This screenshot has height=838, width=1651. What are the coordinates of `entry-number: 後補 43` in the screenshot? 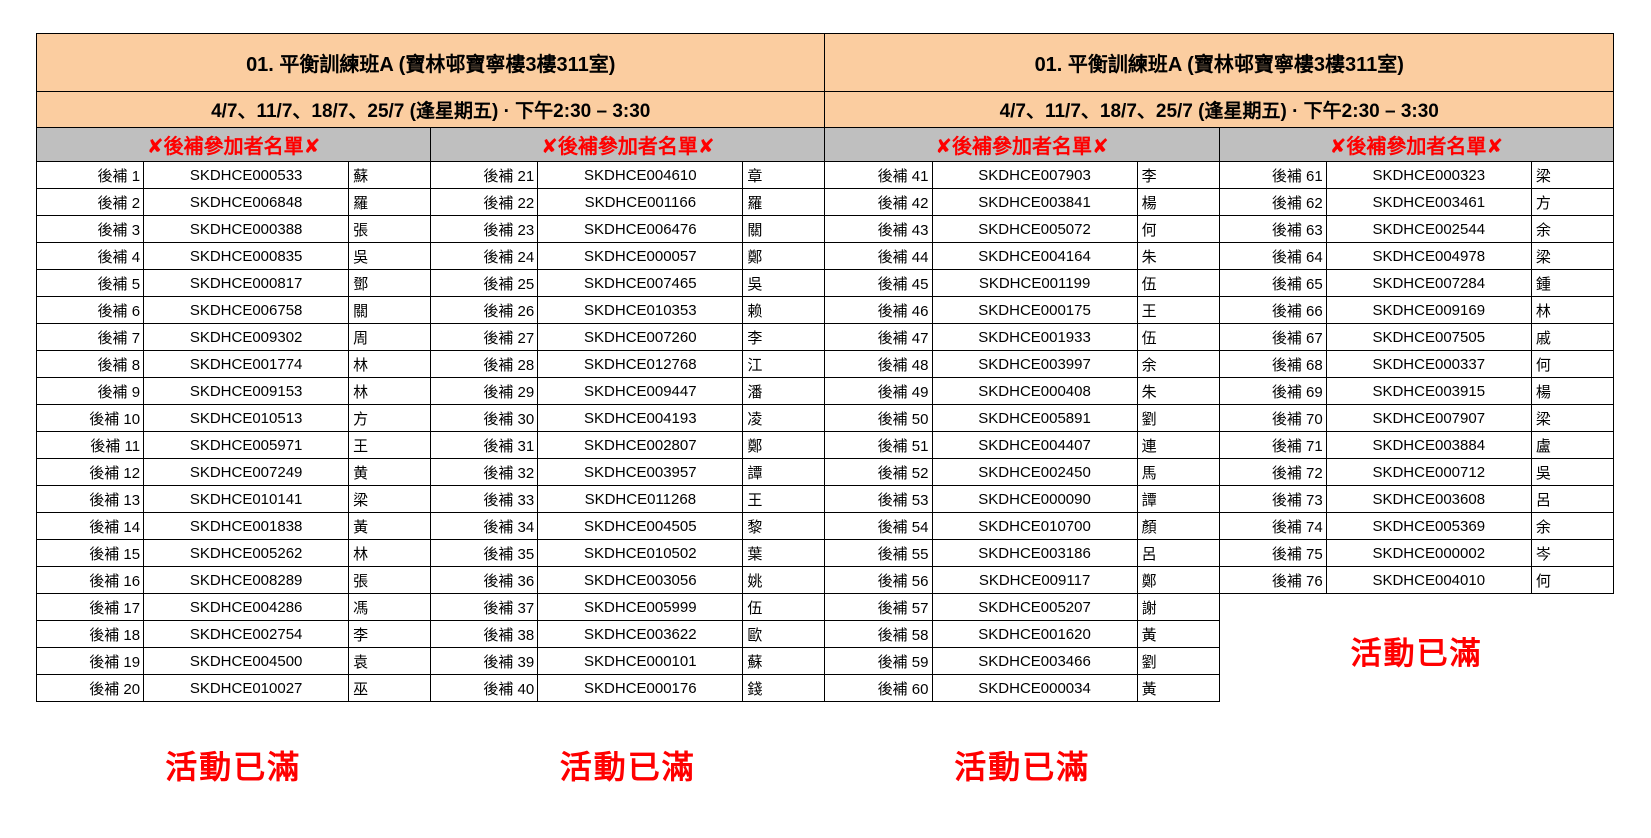 It's located at (878, 229).